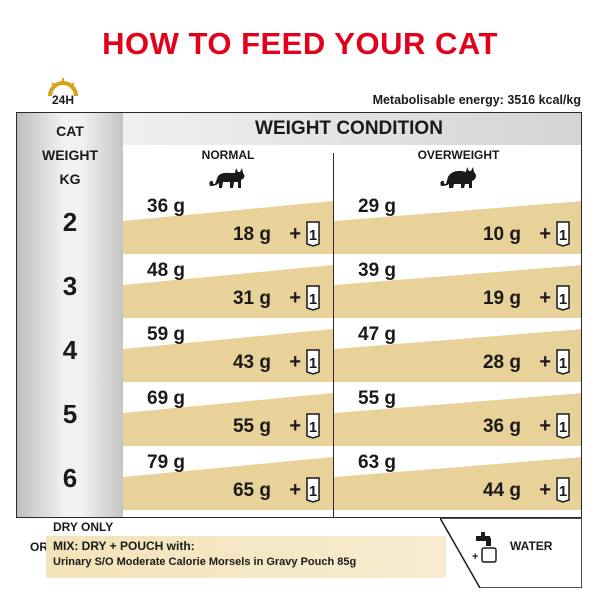 Image resolution: width=600 pixels, height=600 pixels. I want to click on water-label: WATER, so click(531, 546).